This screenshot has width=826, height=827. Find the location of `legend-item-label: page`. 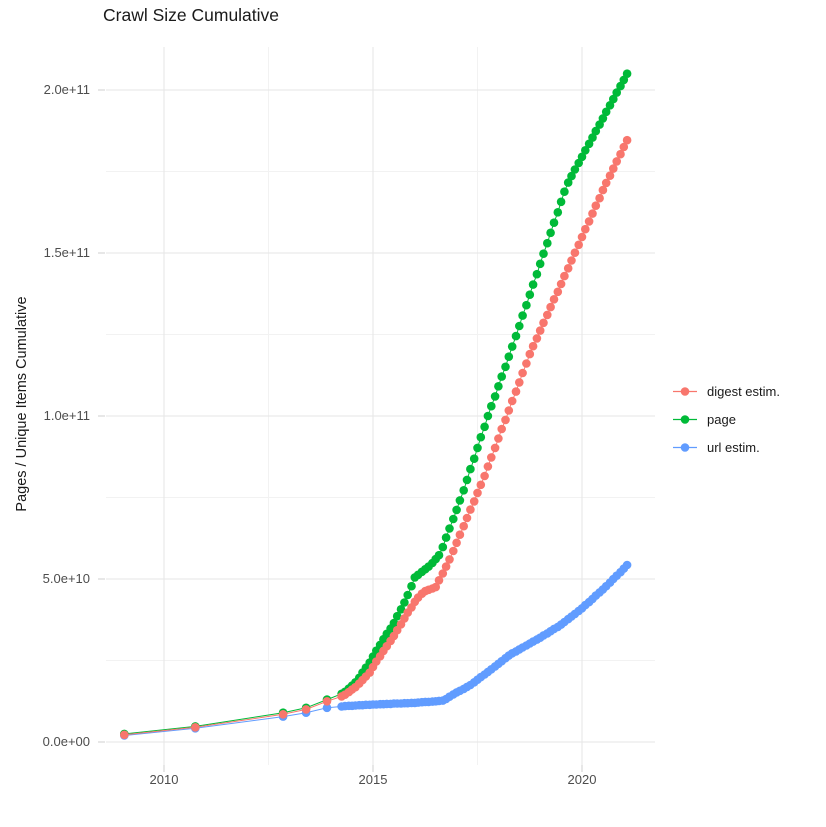

legend-item-label: page is located at coordinates (721, 419).